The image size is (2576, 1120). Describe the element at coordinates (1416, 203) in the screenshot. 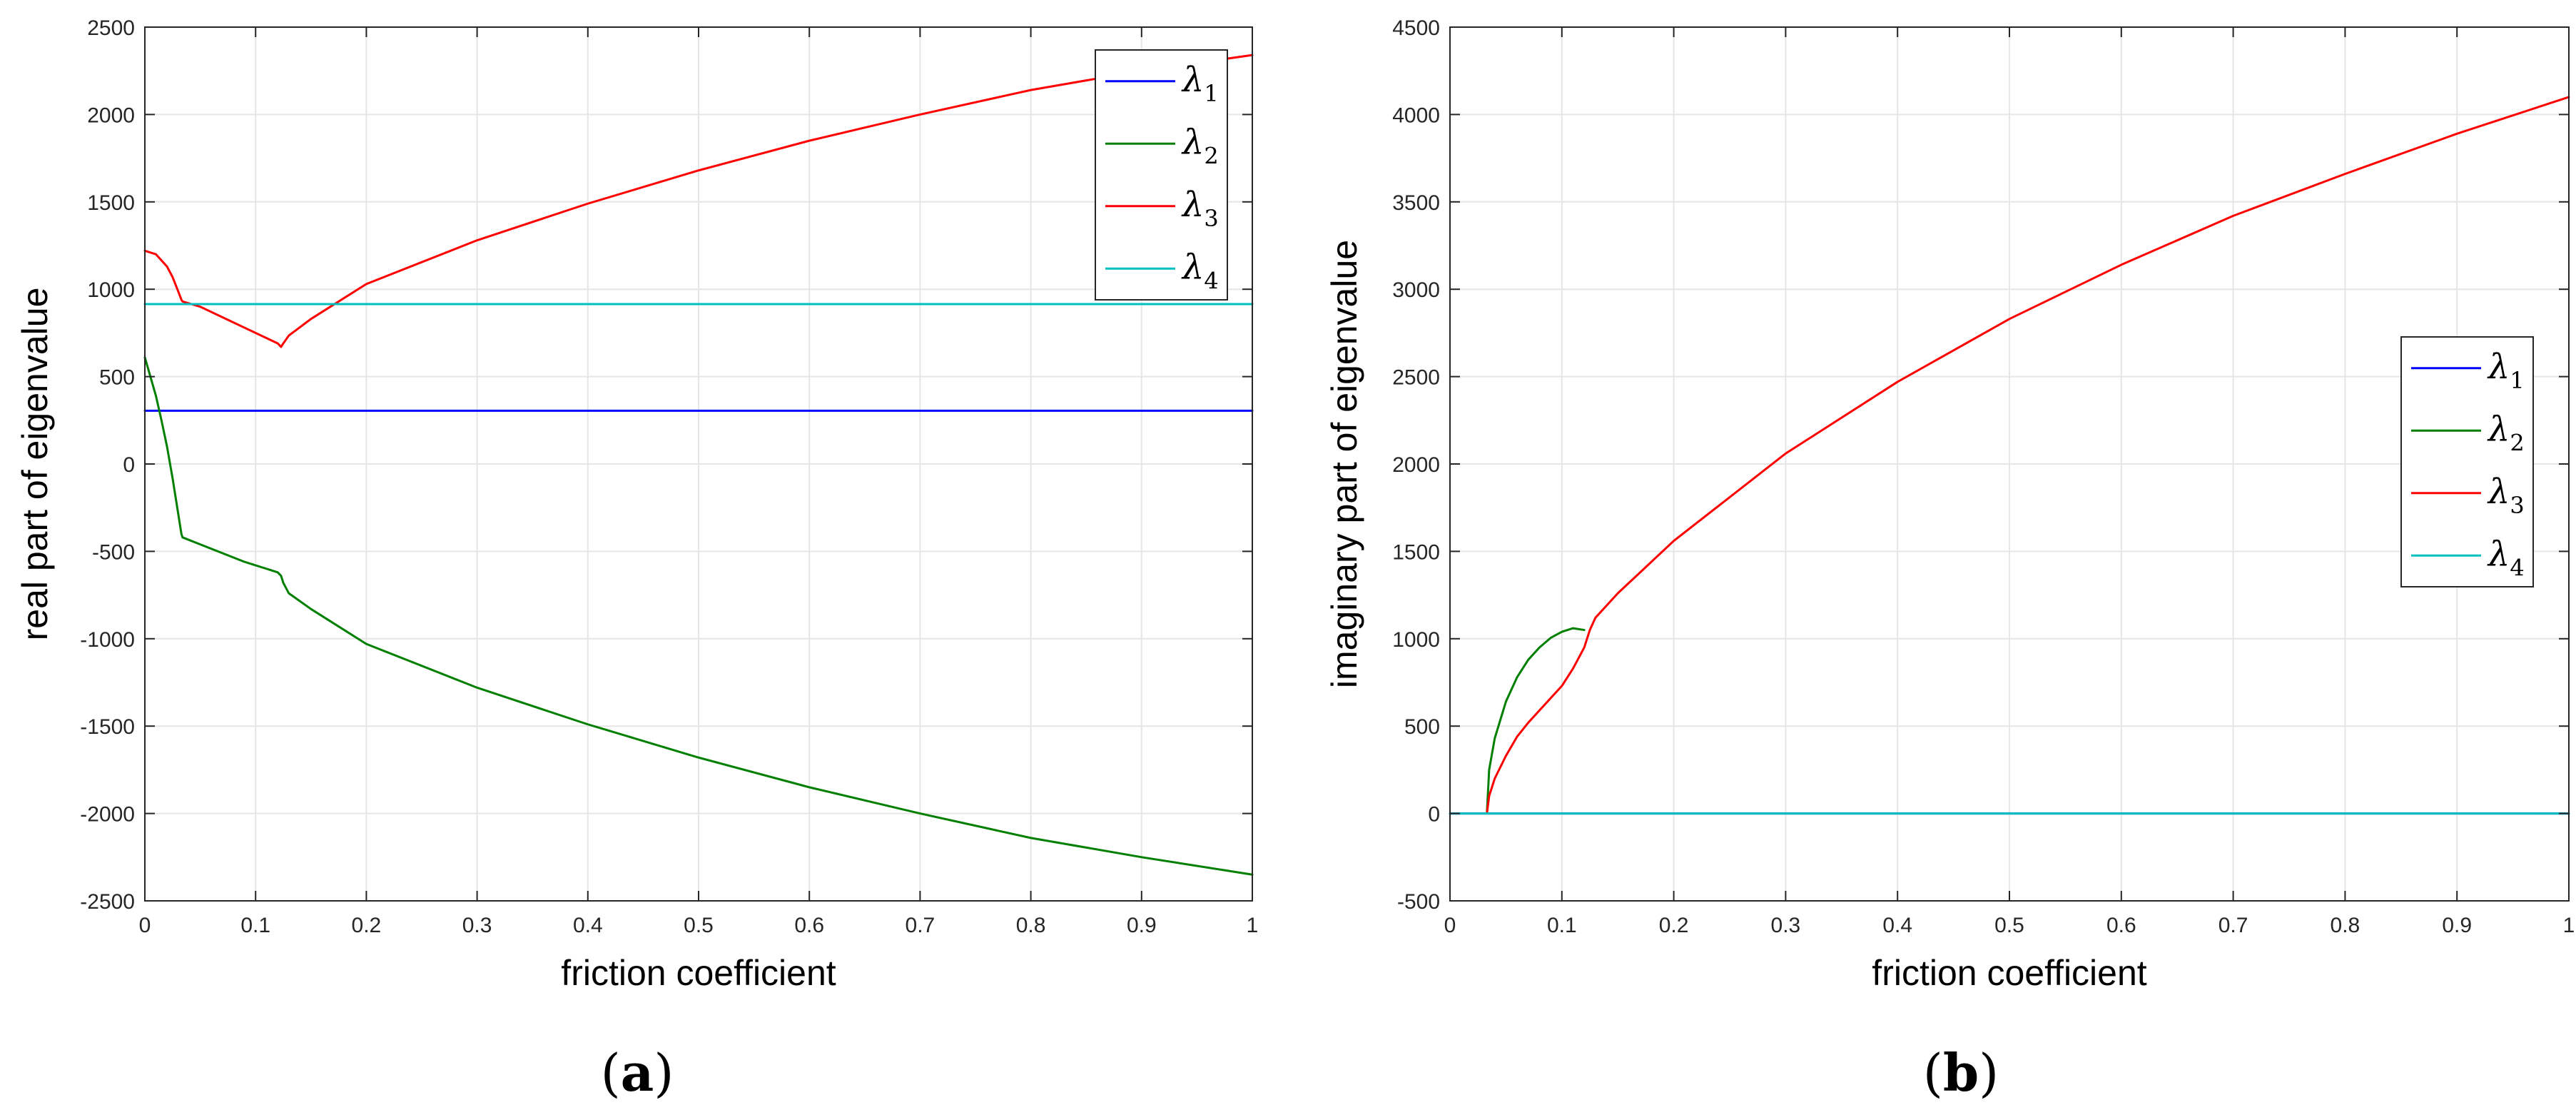

I see `y-tick-label: 3500` at that location.